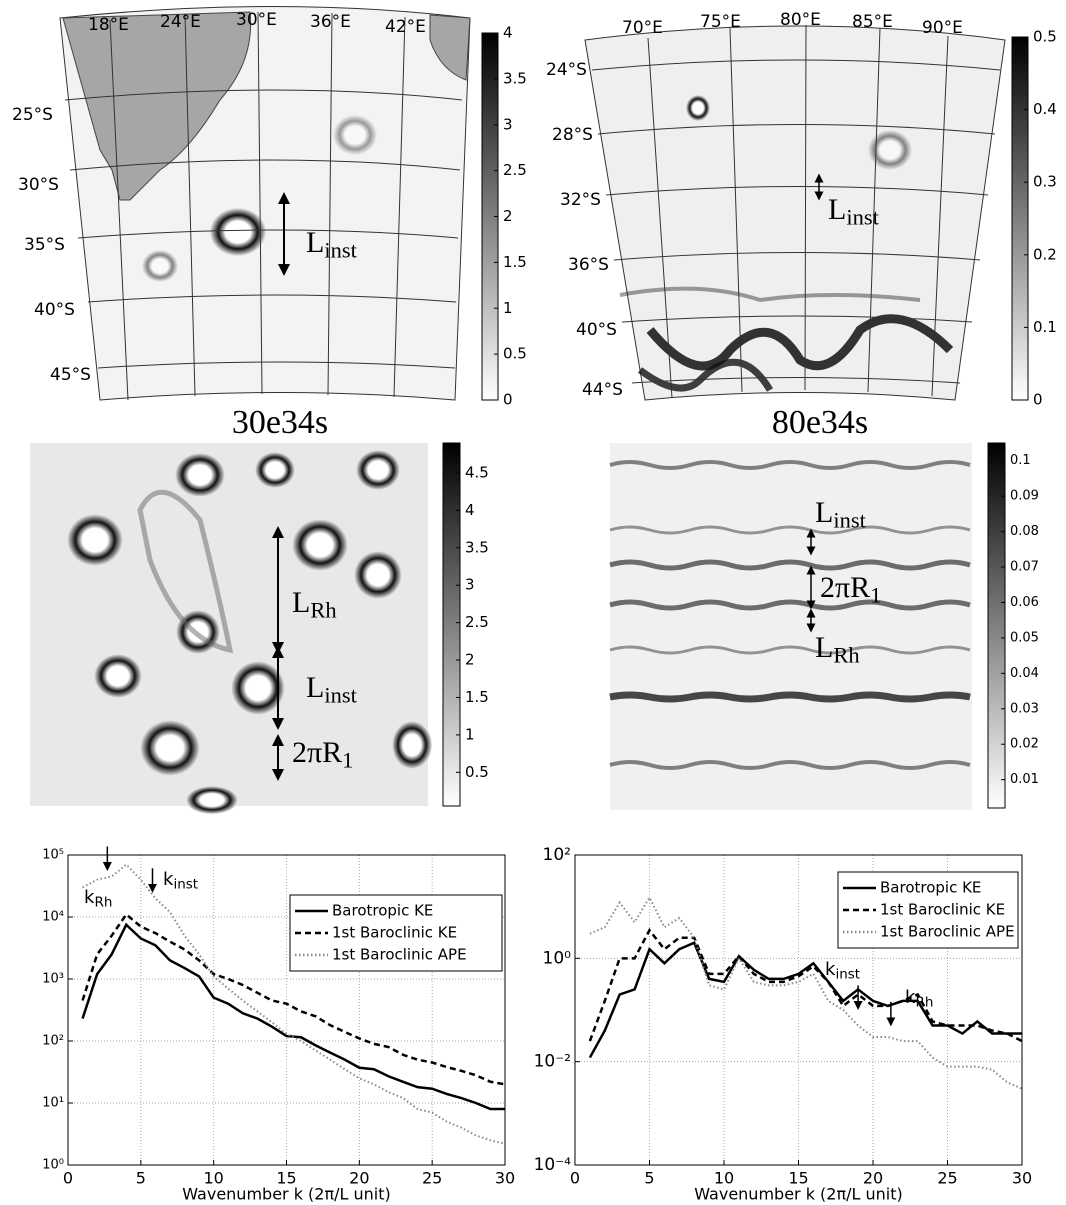 This screenshot has width=1066, height=1205. I want to click on legend-label: Barotropic KE, so click(382, 911).